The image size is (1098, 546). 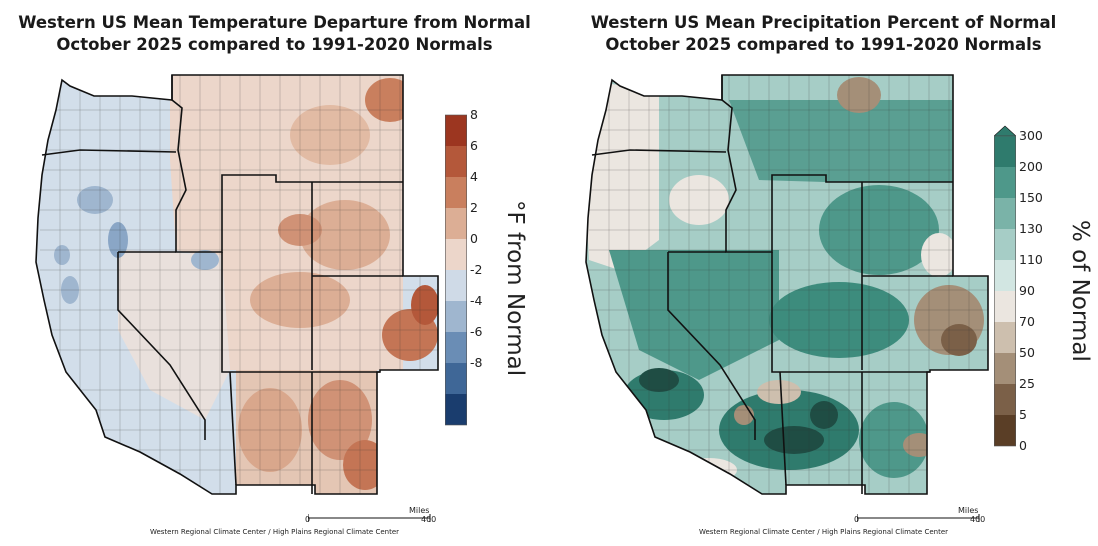 I want to click on temperature-scale-min: 0, so click(x=308, y=519).